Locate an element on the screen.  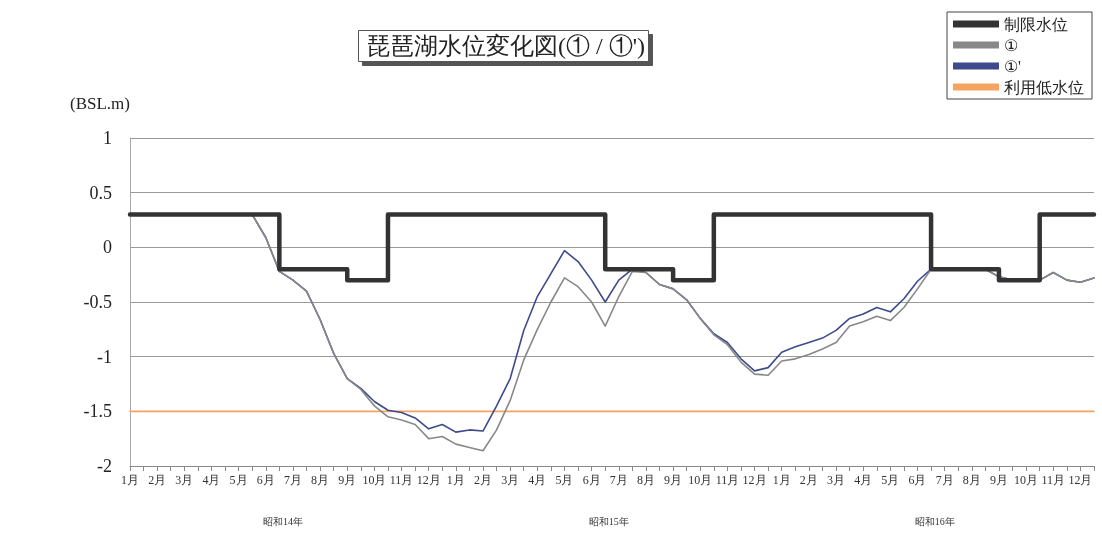
y-tick-label: -1.5 is located at coordinates (97, 411).